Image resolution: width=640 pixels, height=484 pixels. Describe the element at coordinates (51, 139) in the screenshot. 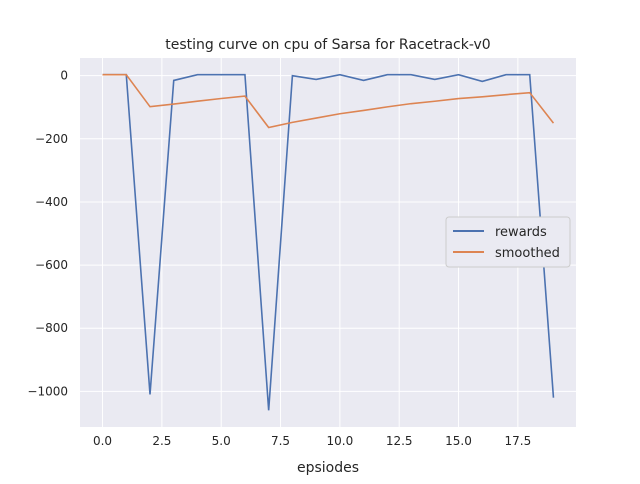

I see `y-tick-label: −200` at that location.